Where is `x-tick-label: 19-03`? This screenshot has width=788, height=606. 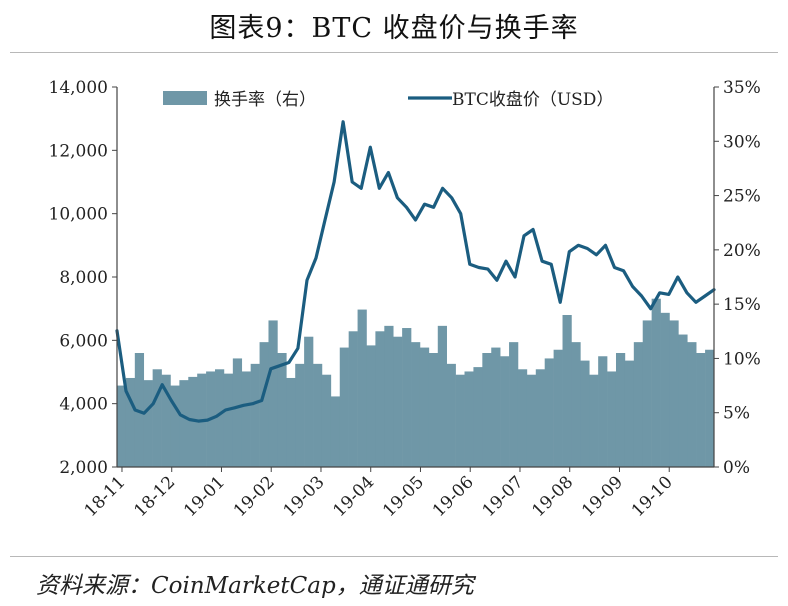
x-tick-label: 19-03 is located at coordinates (304, 496).